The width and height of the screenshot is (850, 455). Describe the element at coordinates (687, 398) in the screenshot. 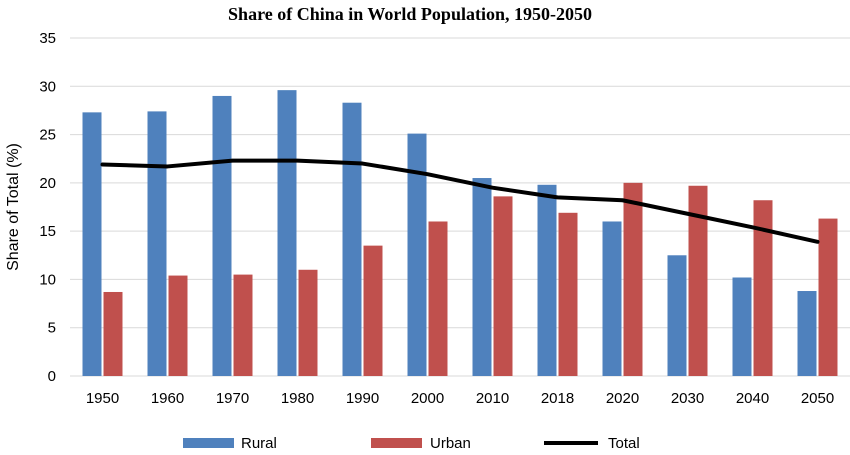

I see `x-tick-label: 2030` at that location.